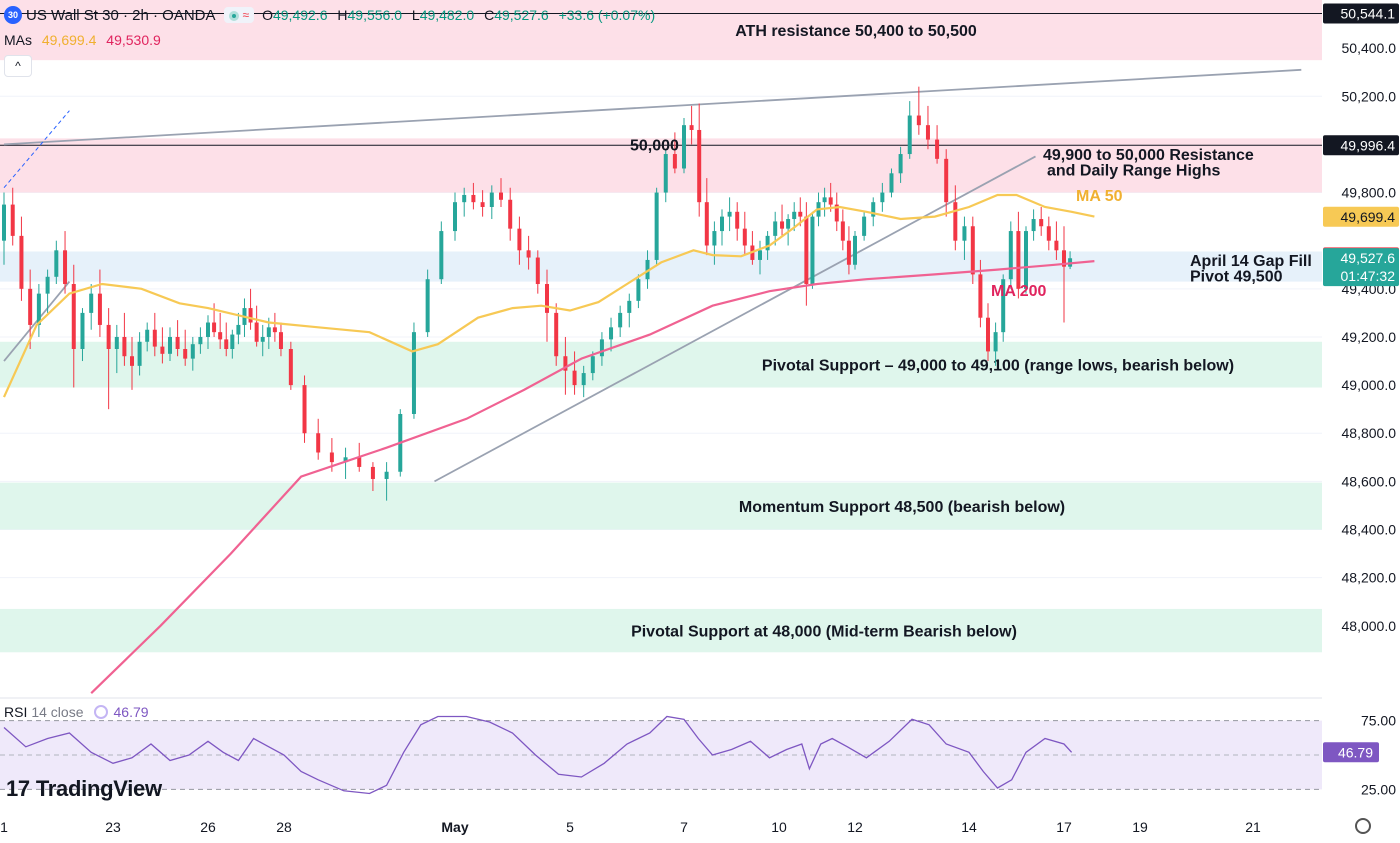 The width and height of the screenshot is (1400, 843). What do you see at coordinates (13, 15) in the screenshot?
I see `symbol-logo-icon: 30` at bounding box center [13, 15].